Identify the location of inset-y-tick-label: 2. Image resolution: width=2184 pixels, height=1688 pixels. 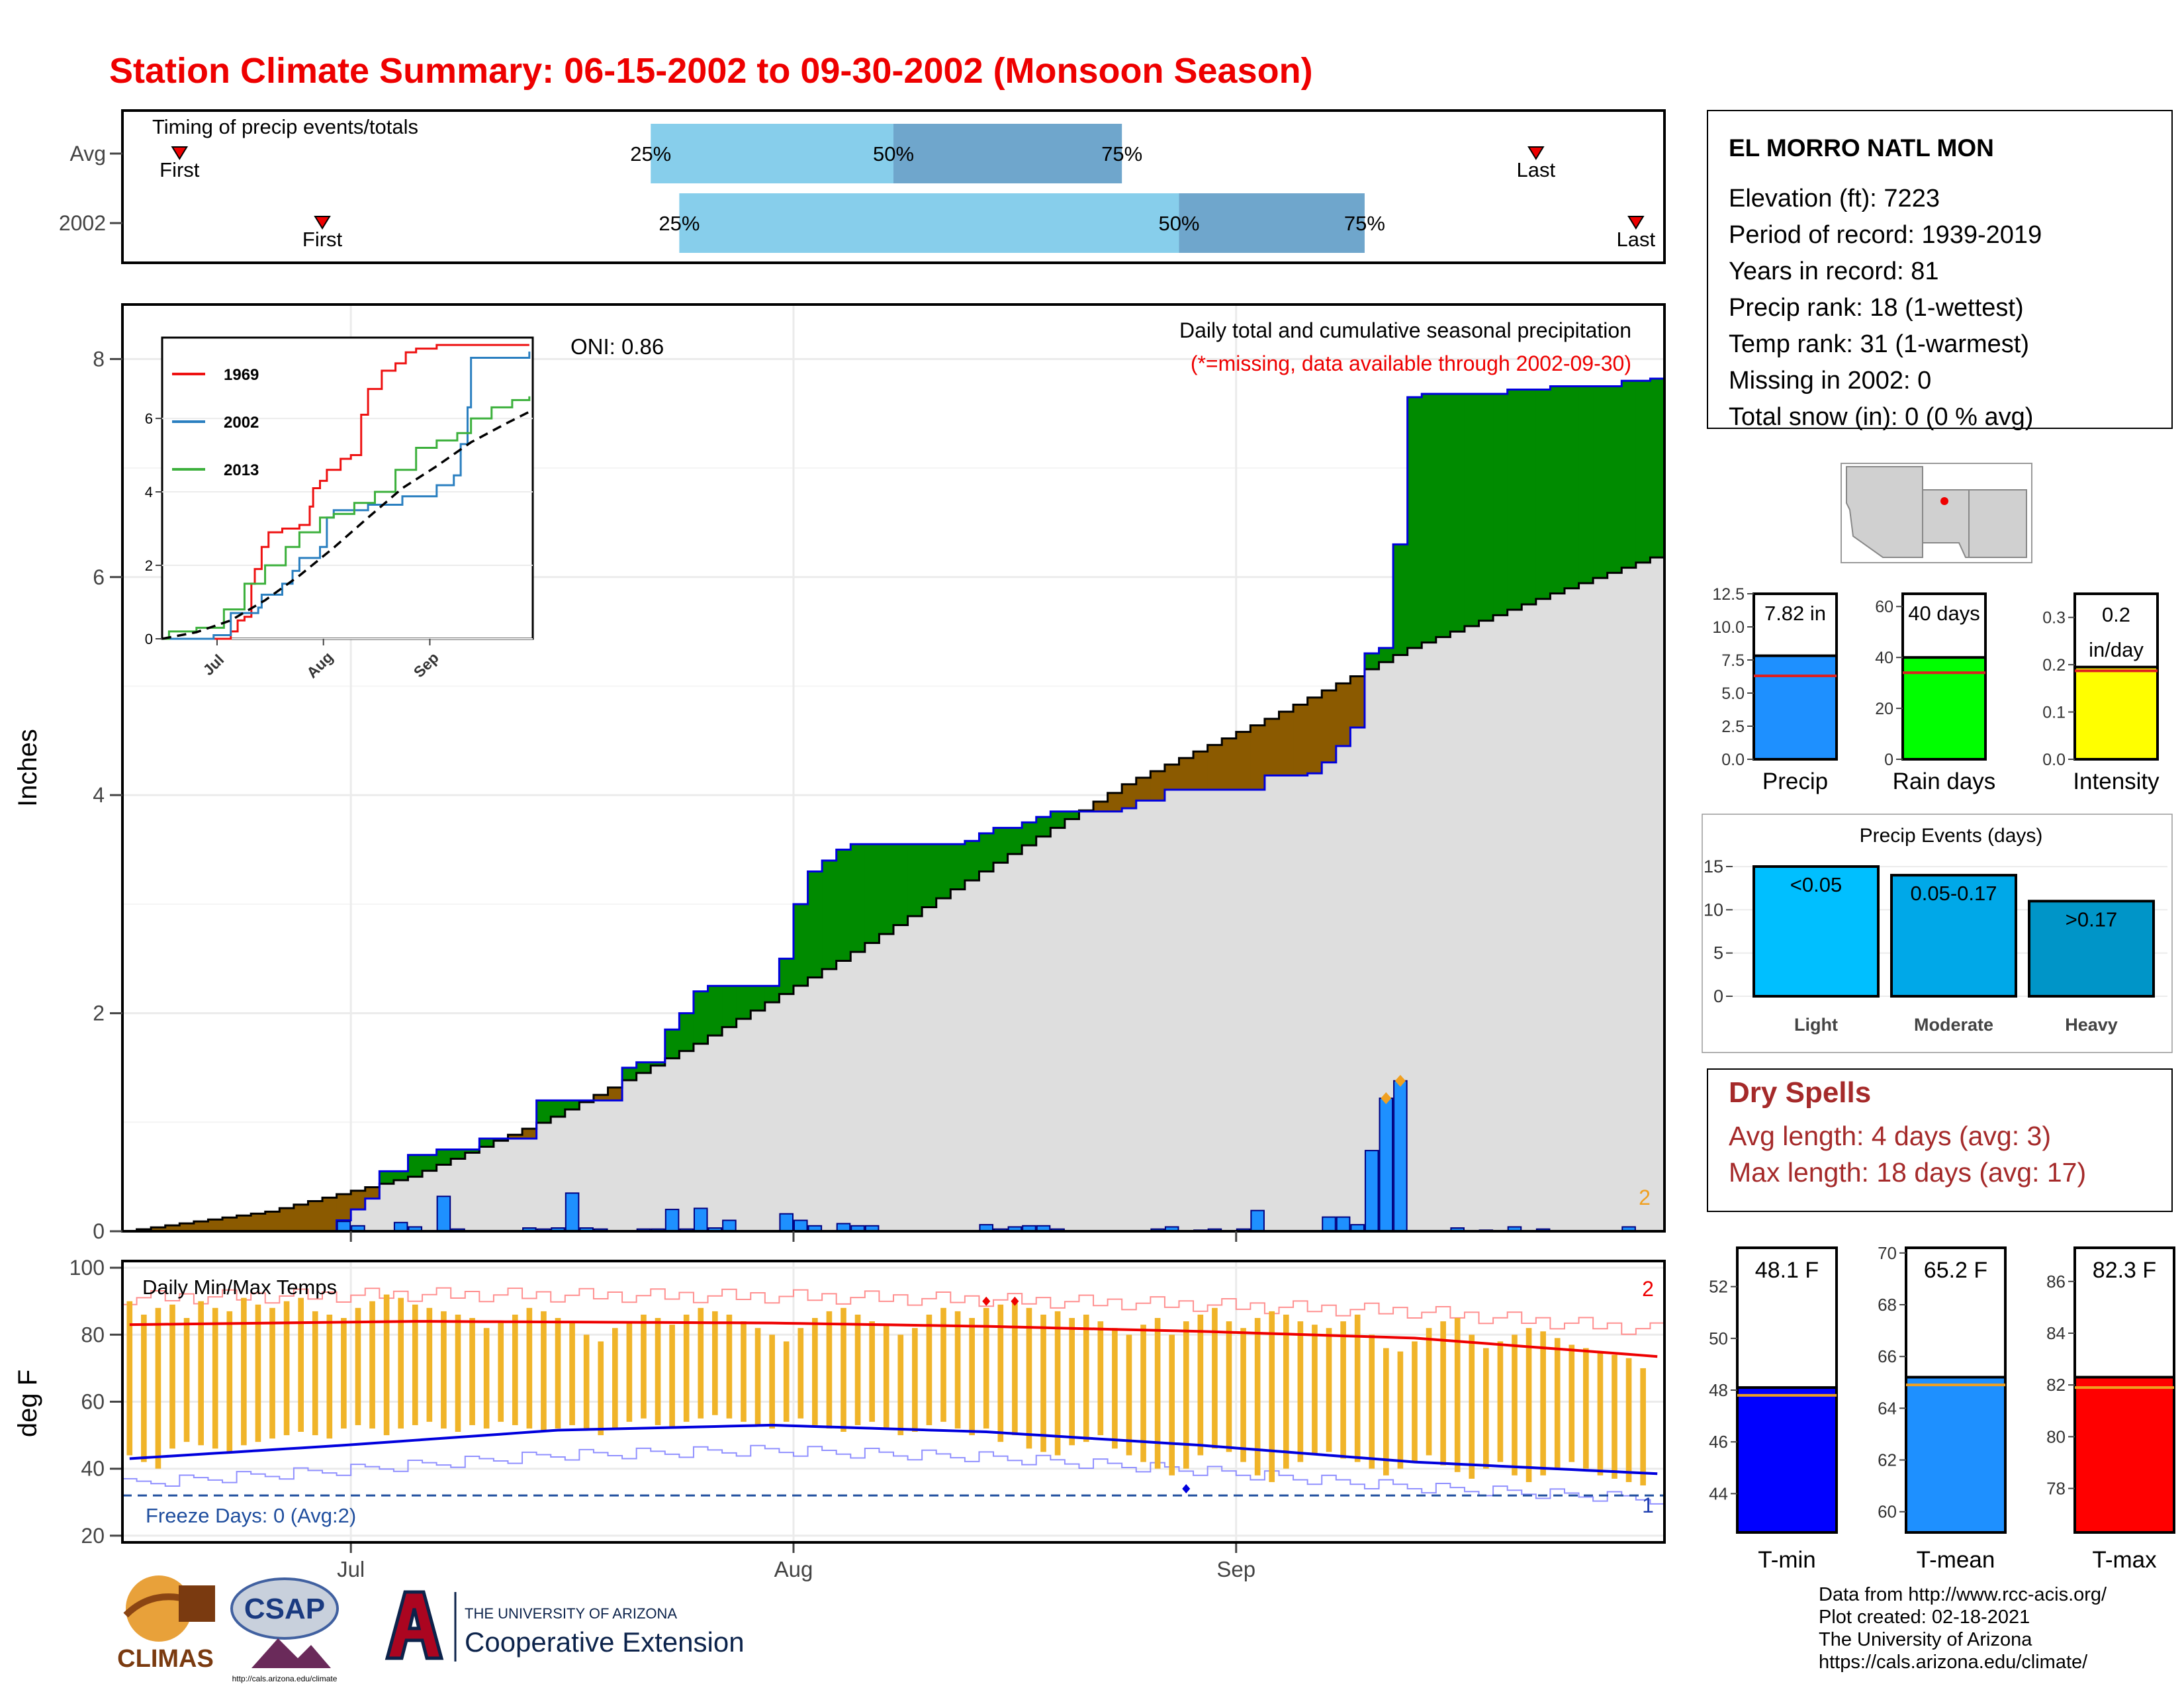
(149, 565).